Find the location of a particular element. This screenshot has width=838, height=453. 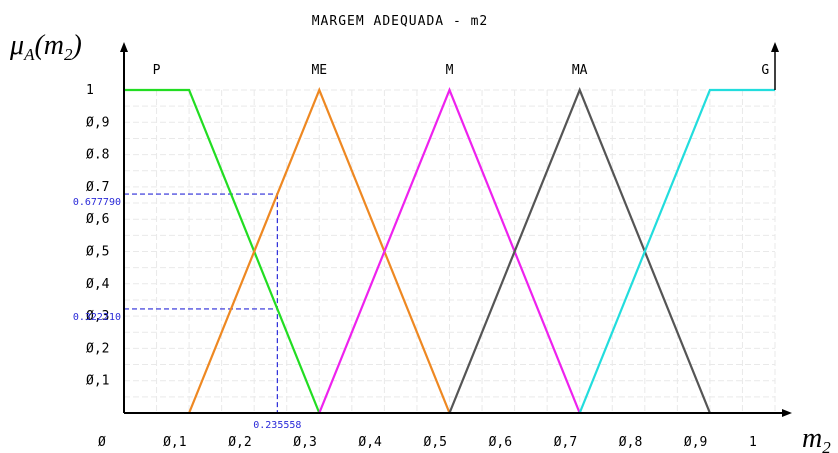

y-tick-label: 1 is located at coordinates (90, 90).